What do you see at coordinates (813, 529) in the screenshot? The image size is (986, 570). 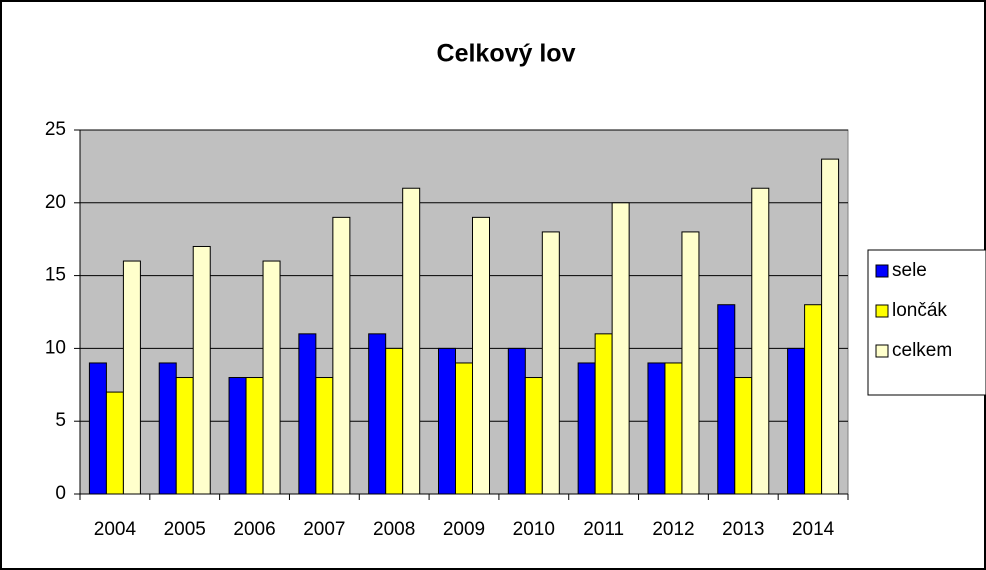 I see `x-tick-label: 2014` at bounding box center [813, 529].